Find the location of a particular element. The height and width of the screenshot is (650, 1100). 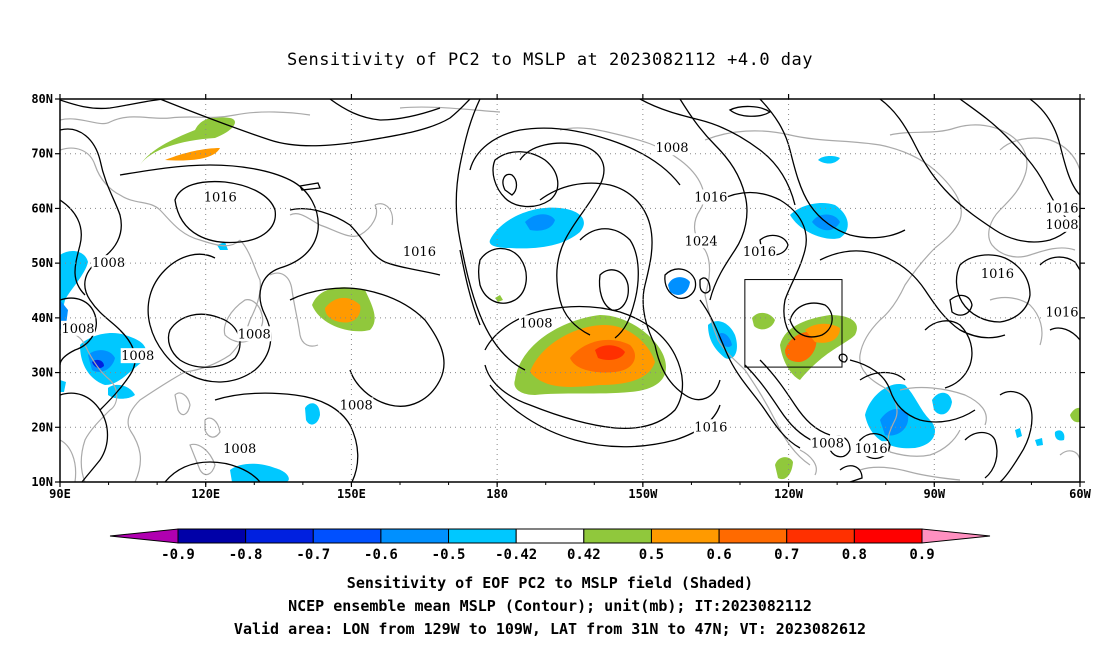

lon-tick-label-2: 150E is located at coordinates (351, 494).